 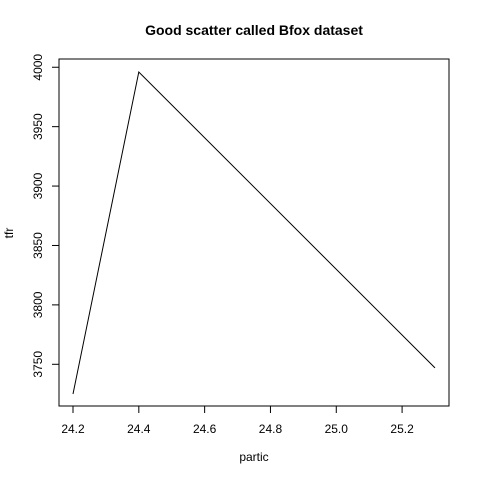 What do you see at coordinates (237, 420) in the screenshot?
I see `x-axis: 24.2 24.4 24.6 24.8 25.0 25.2` at bounding box center [237, 420].